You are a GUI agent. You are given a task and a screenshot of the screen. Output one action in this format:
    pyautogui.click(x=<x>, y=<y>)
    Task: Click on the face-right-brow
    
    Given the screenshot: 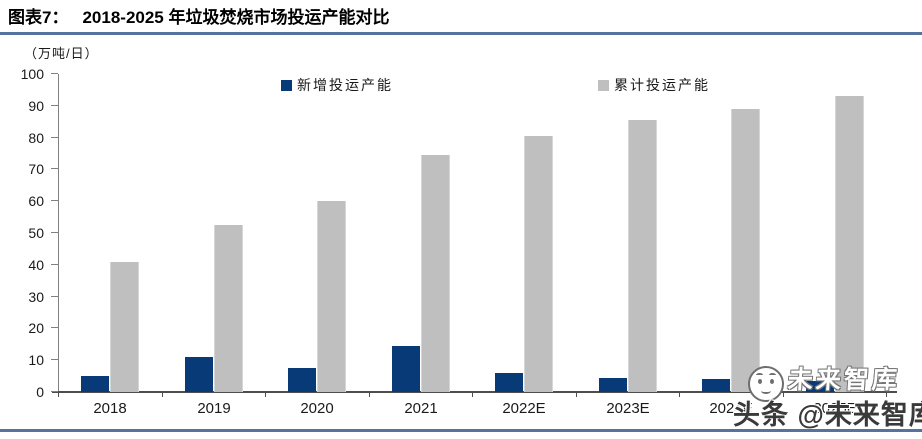 What is the action you would take?
    pyautogui.click(x=772, y=375)
    